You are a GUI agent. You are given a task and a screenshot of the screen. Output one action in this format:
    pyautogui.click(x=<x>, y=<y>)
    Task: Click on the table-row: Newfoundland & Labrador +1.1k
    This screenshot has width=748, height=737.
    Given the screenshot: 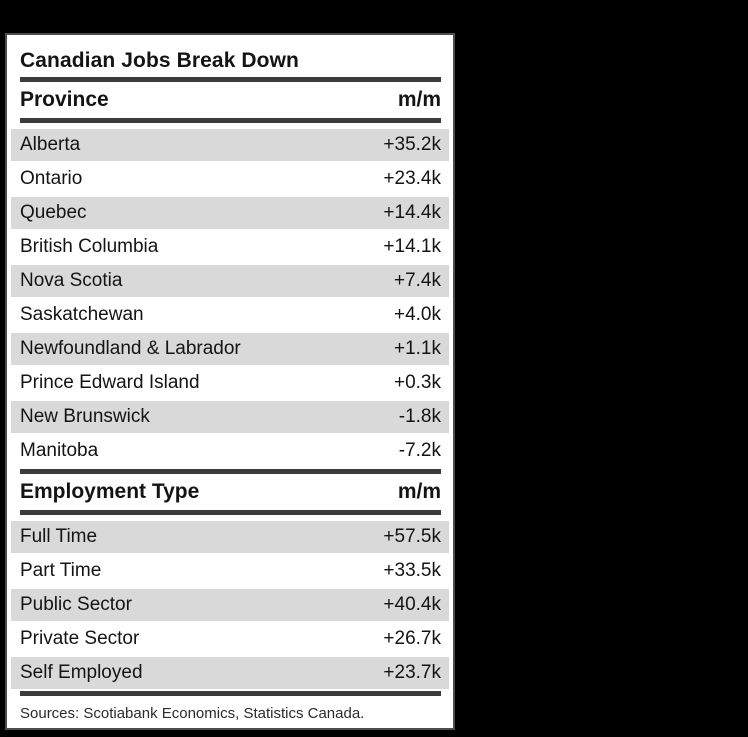 What is the action you would take?
    pyautogui.click(x=230, y=349)
    